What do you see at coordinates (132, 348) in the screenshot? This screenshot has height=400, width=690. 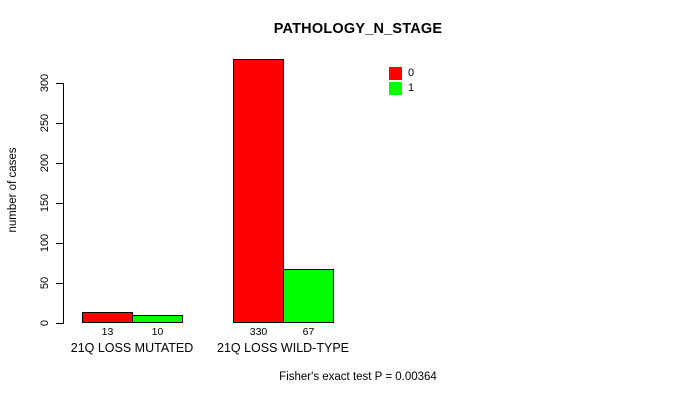 I see `x-axis-group-label: 21Q LOSS MUTATED` at bounding box center [132, 348].